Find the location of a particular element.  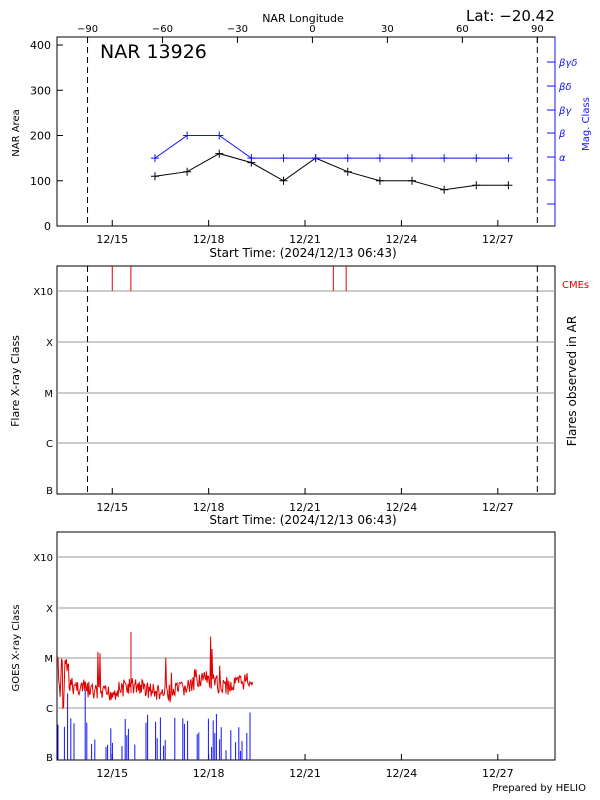

ar-area-ytick-label: 400 is located at coordinates (40, 45).